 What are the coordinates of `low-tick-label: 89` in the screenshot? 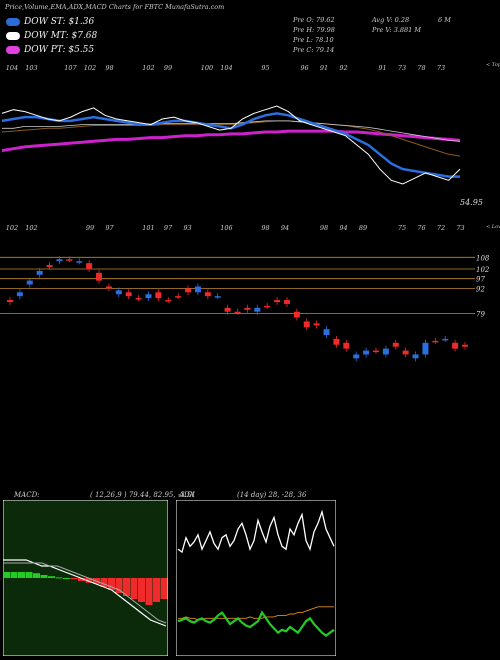 It's located at (363, 228).